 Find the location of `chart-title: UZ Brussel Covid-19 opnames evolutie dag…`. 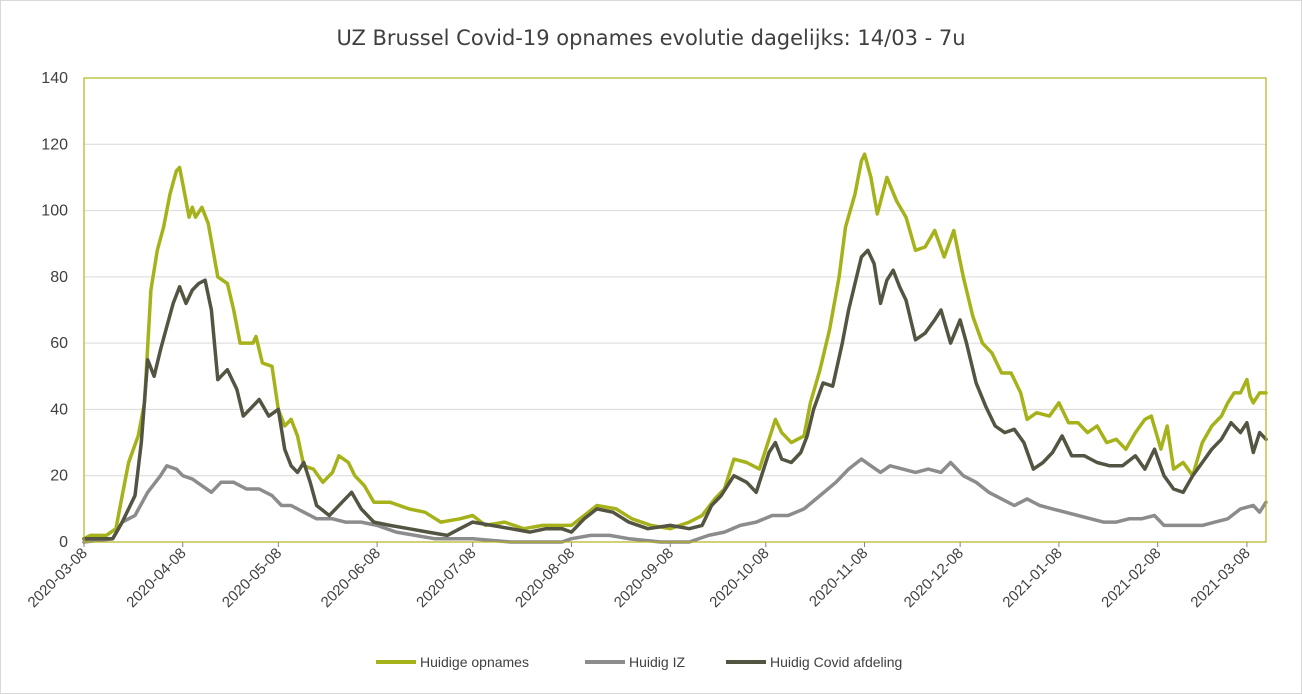

chart-title: UZ Brussel Covid-19 opnames evolutie dag… is located at coordinates (650, 38).